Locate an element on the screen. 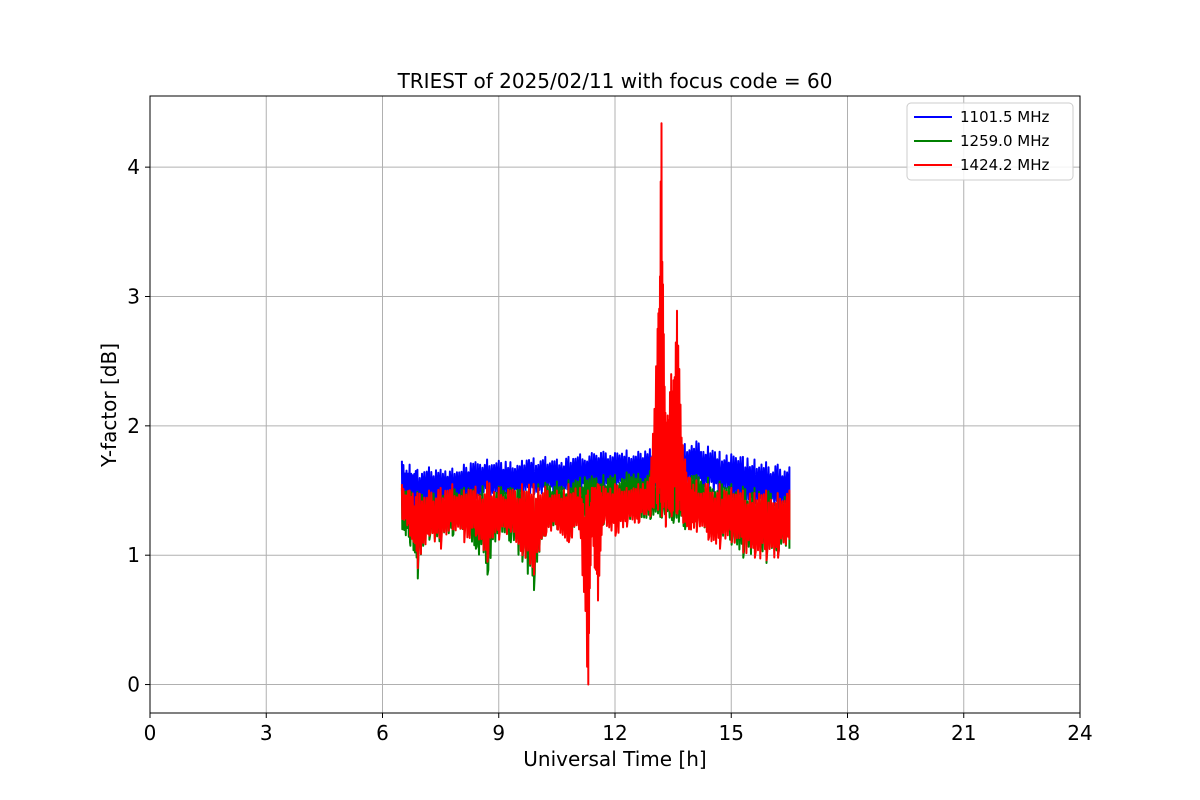 Image resolution: width=1200 pixels, height=800 pixels. x-tick-label: 3 is located at coordinates (266, 733).